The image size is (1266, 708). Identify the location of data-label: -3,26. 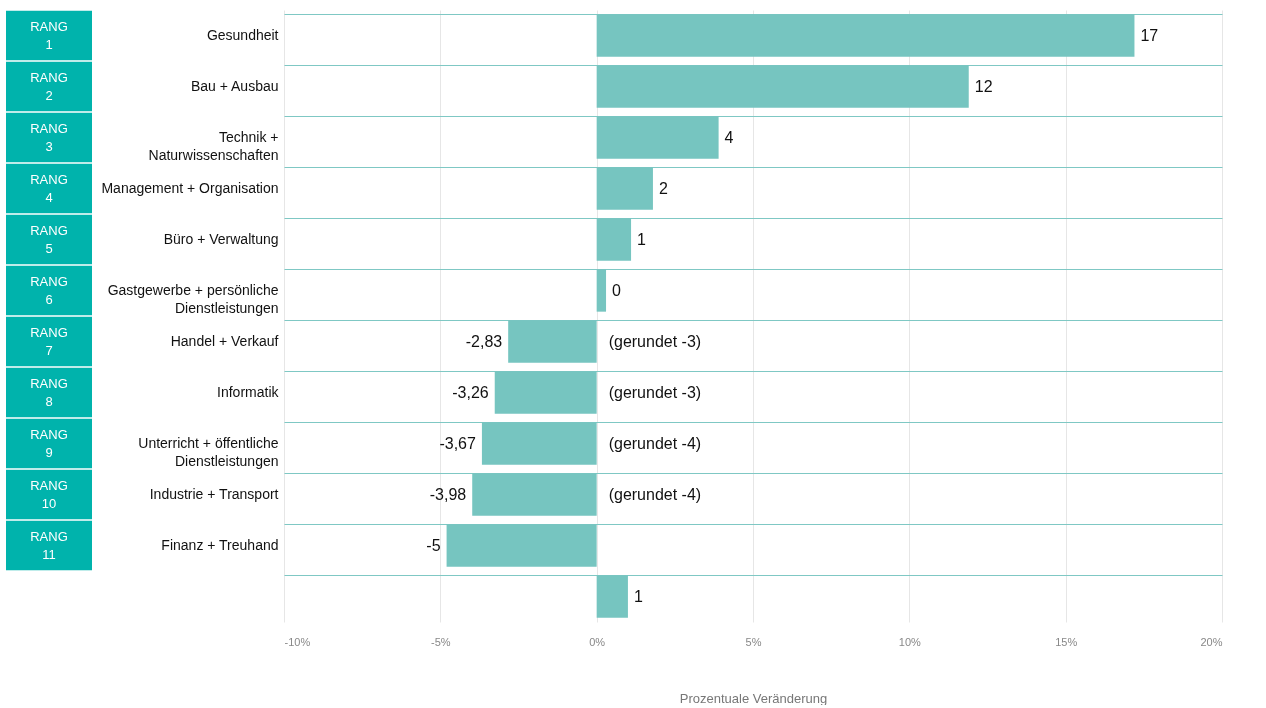
(470, 392).